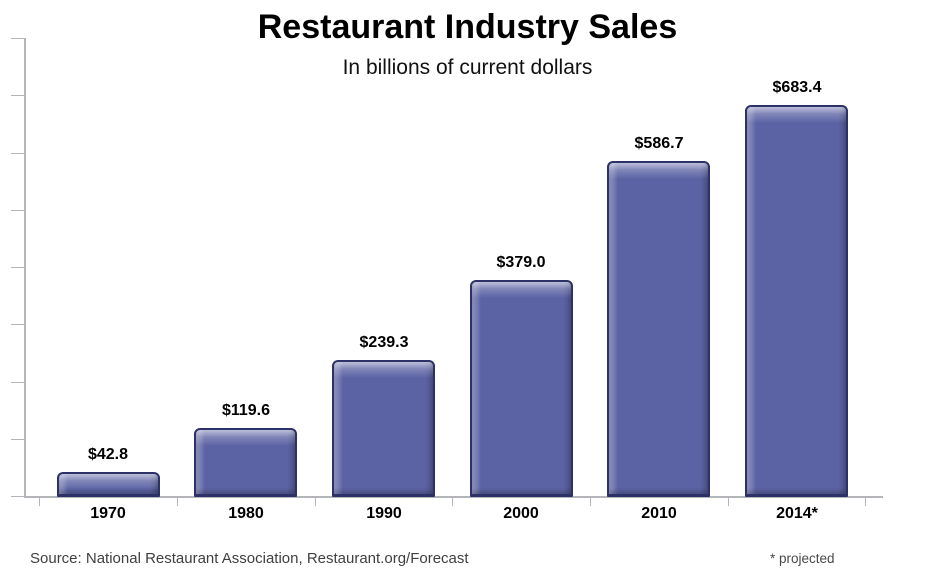 This screenshot has width=935, height=575. I want to click on x-axis-label: 2010, so click(659, 513).